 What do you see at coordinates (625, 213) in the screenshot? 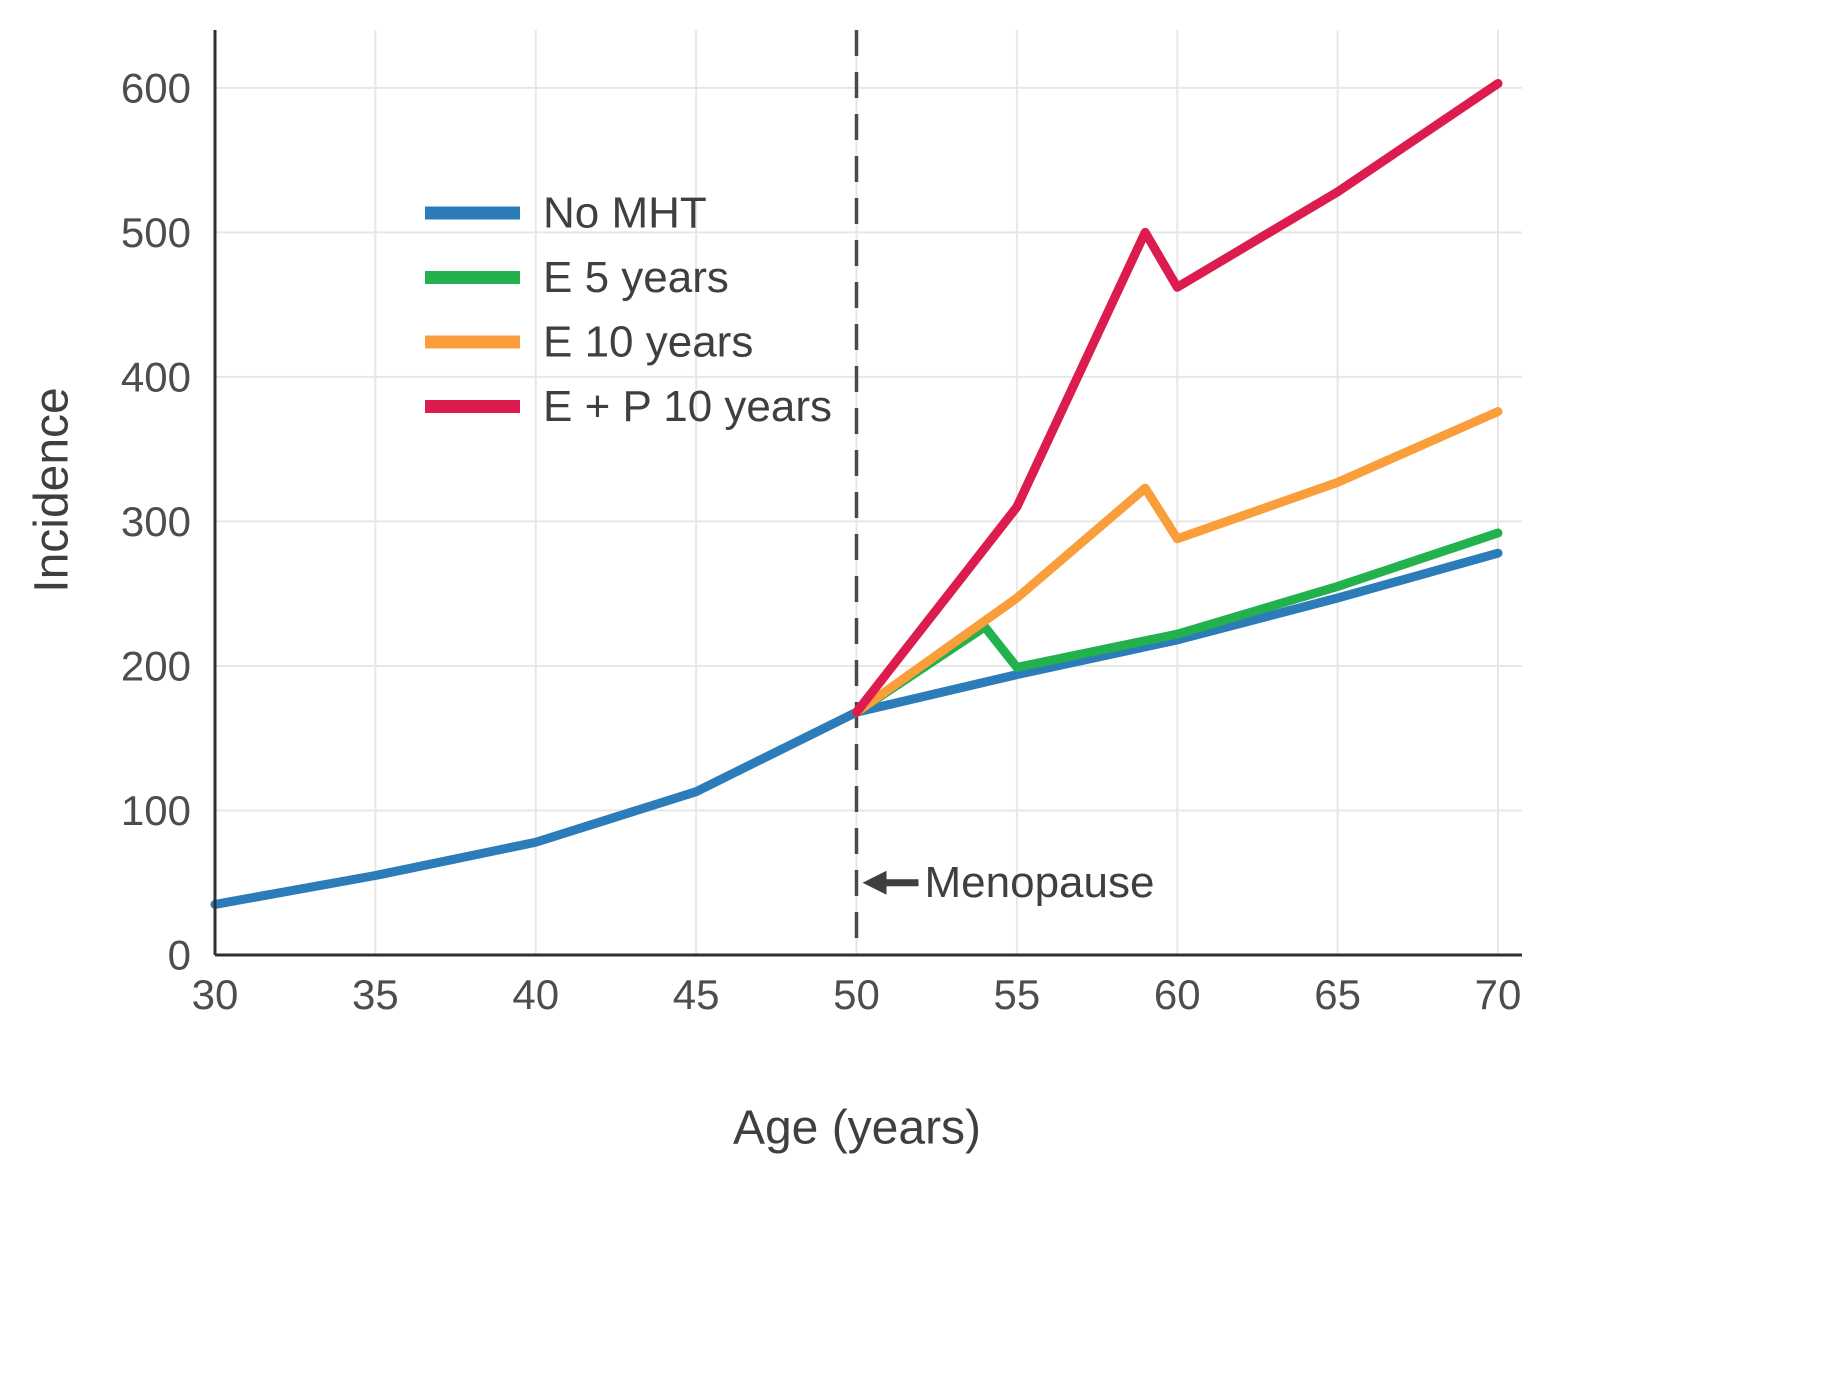
I see `legend-label-no-mht: No MHT` at bounding box center [625, 213].